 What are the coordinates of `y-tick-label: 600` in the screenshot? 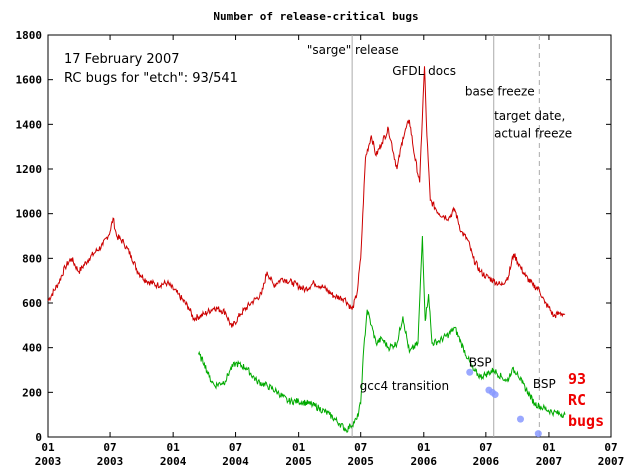 It's located at (32, 303).